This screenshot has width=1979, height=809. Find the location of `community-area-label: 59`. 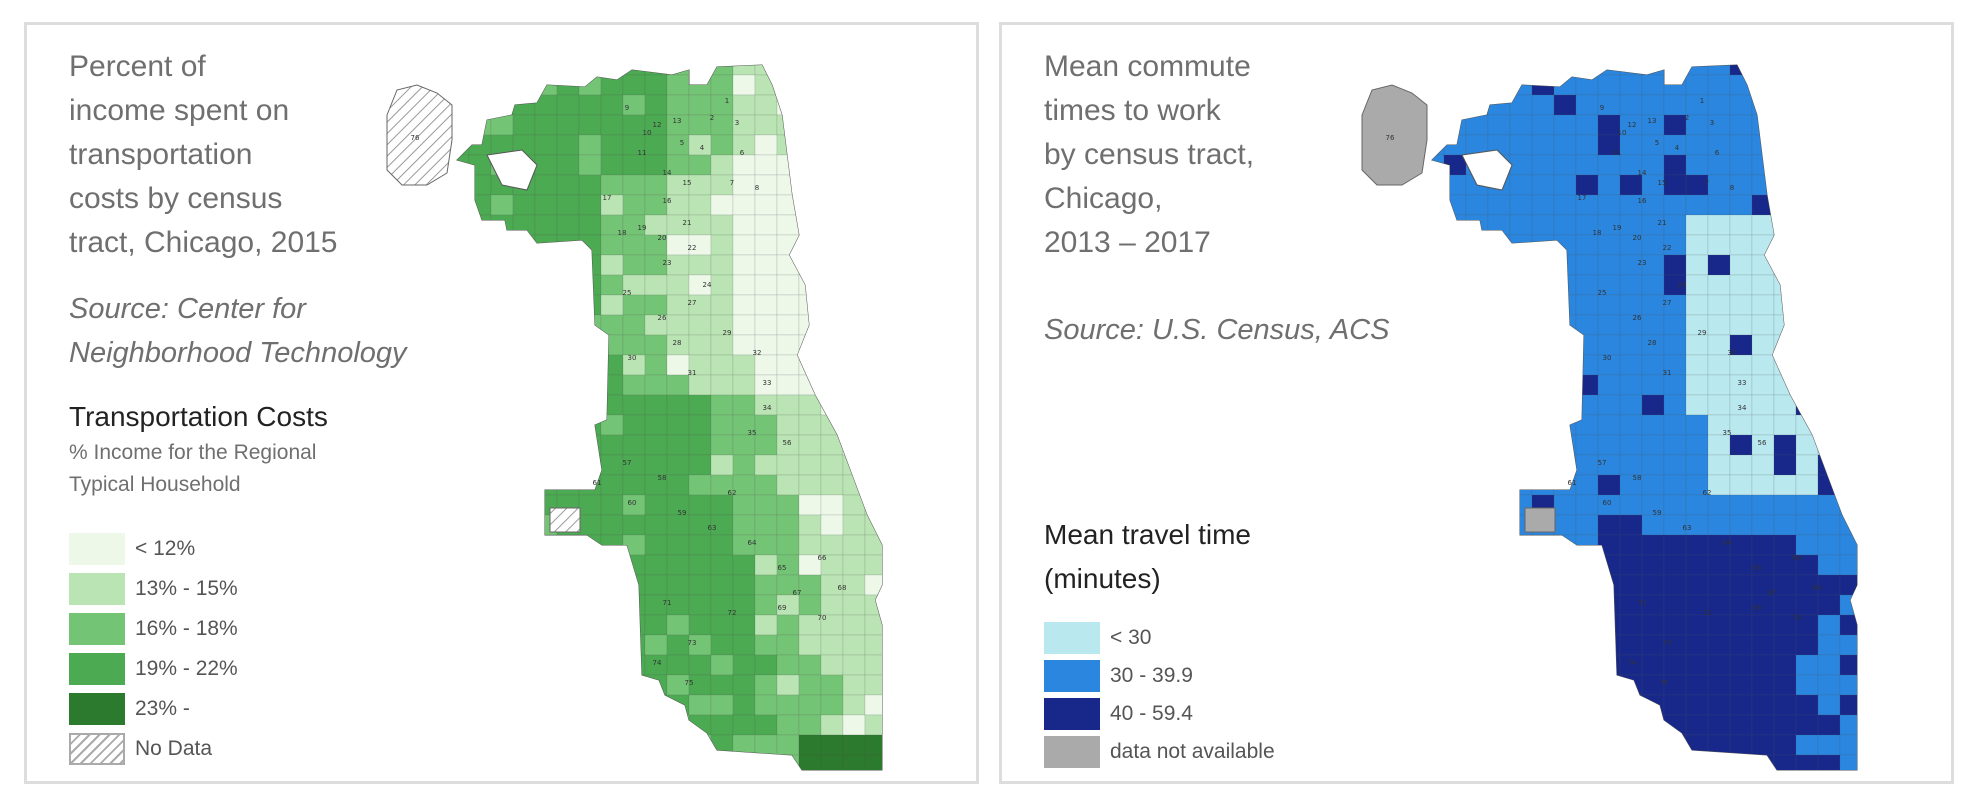

community-area-label: 59 is located at coordinates (682, 513).